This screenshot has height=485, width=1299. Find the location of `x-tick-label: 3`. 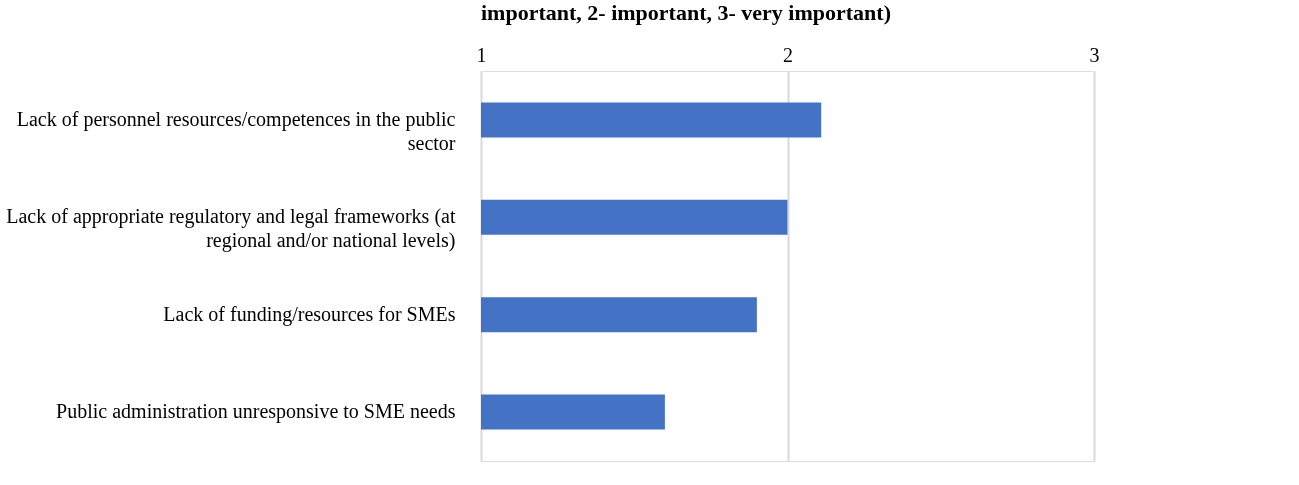

x-tick-label: 3 is located at coordinates (1094, 54).